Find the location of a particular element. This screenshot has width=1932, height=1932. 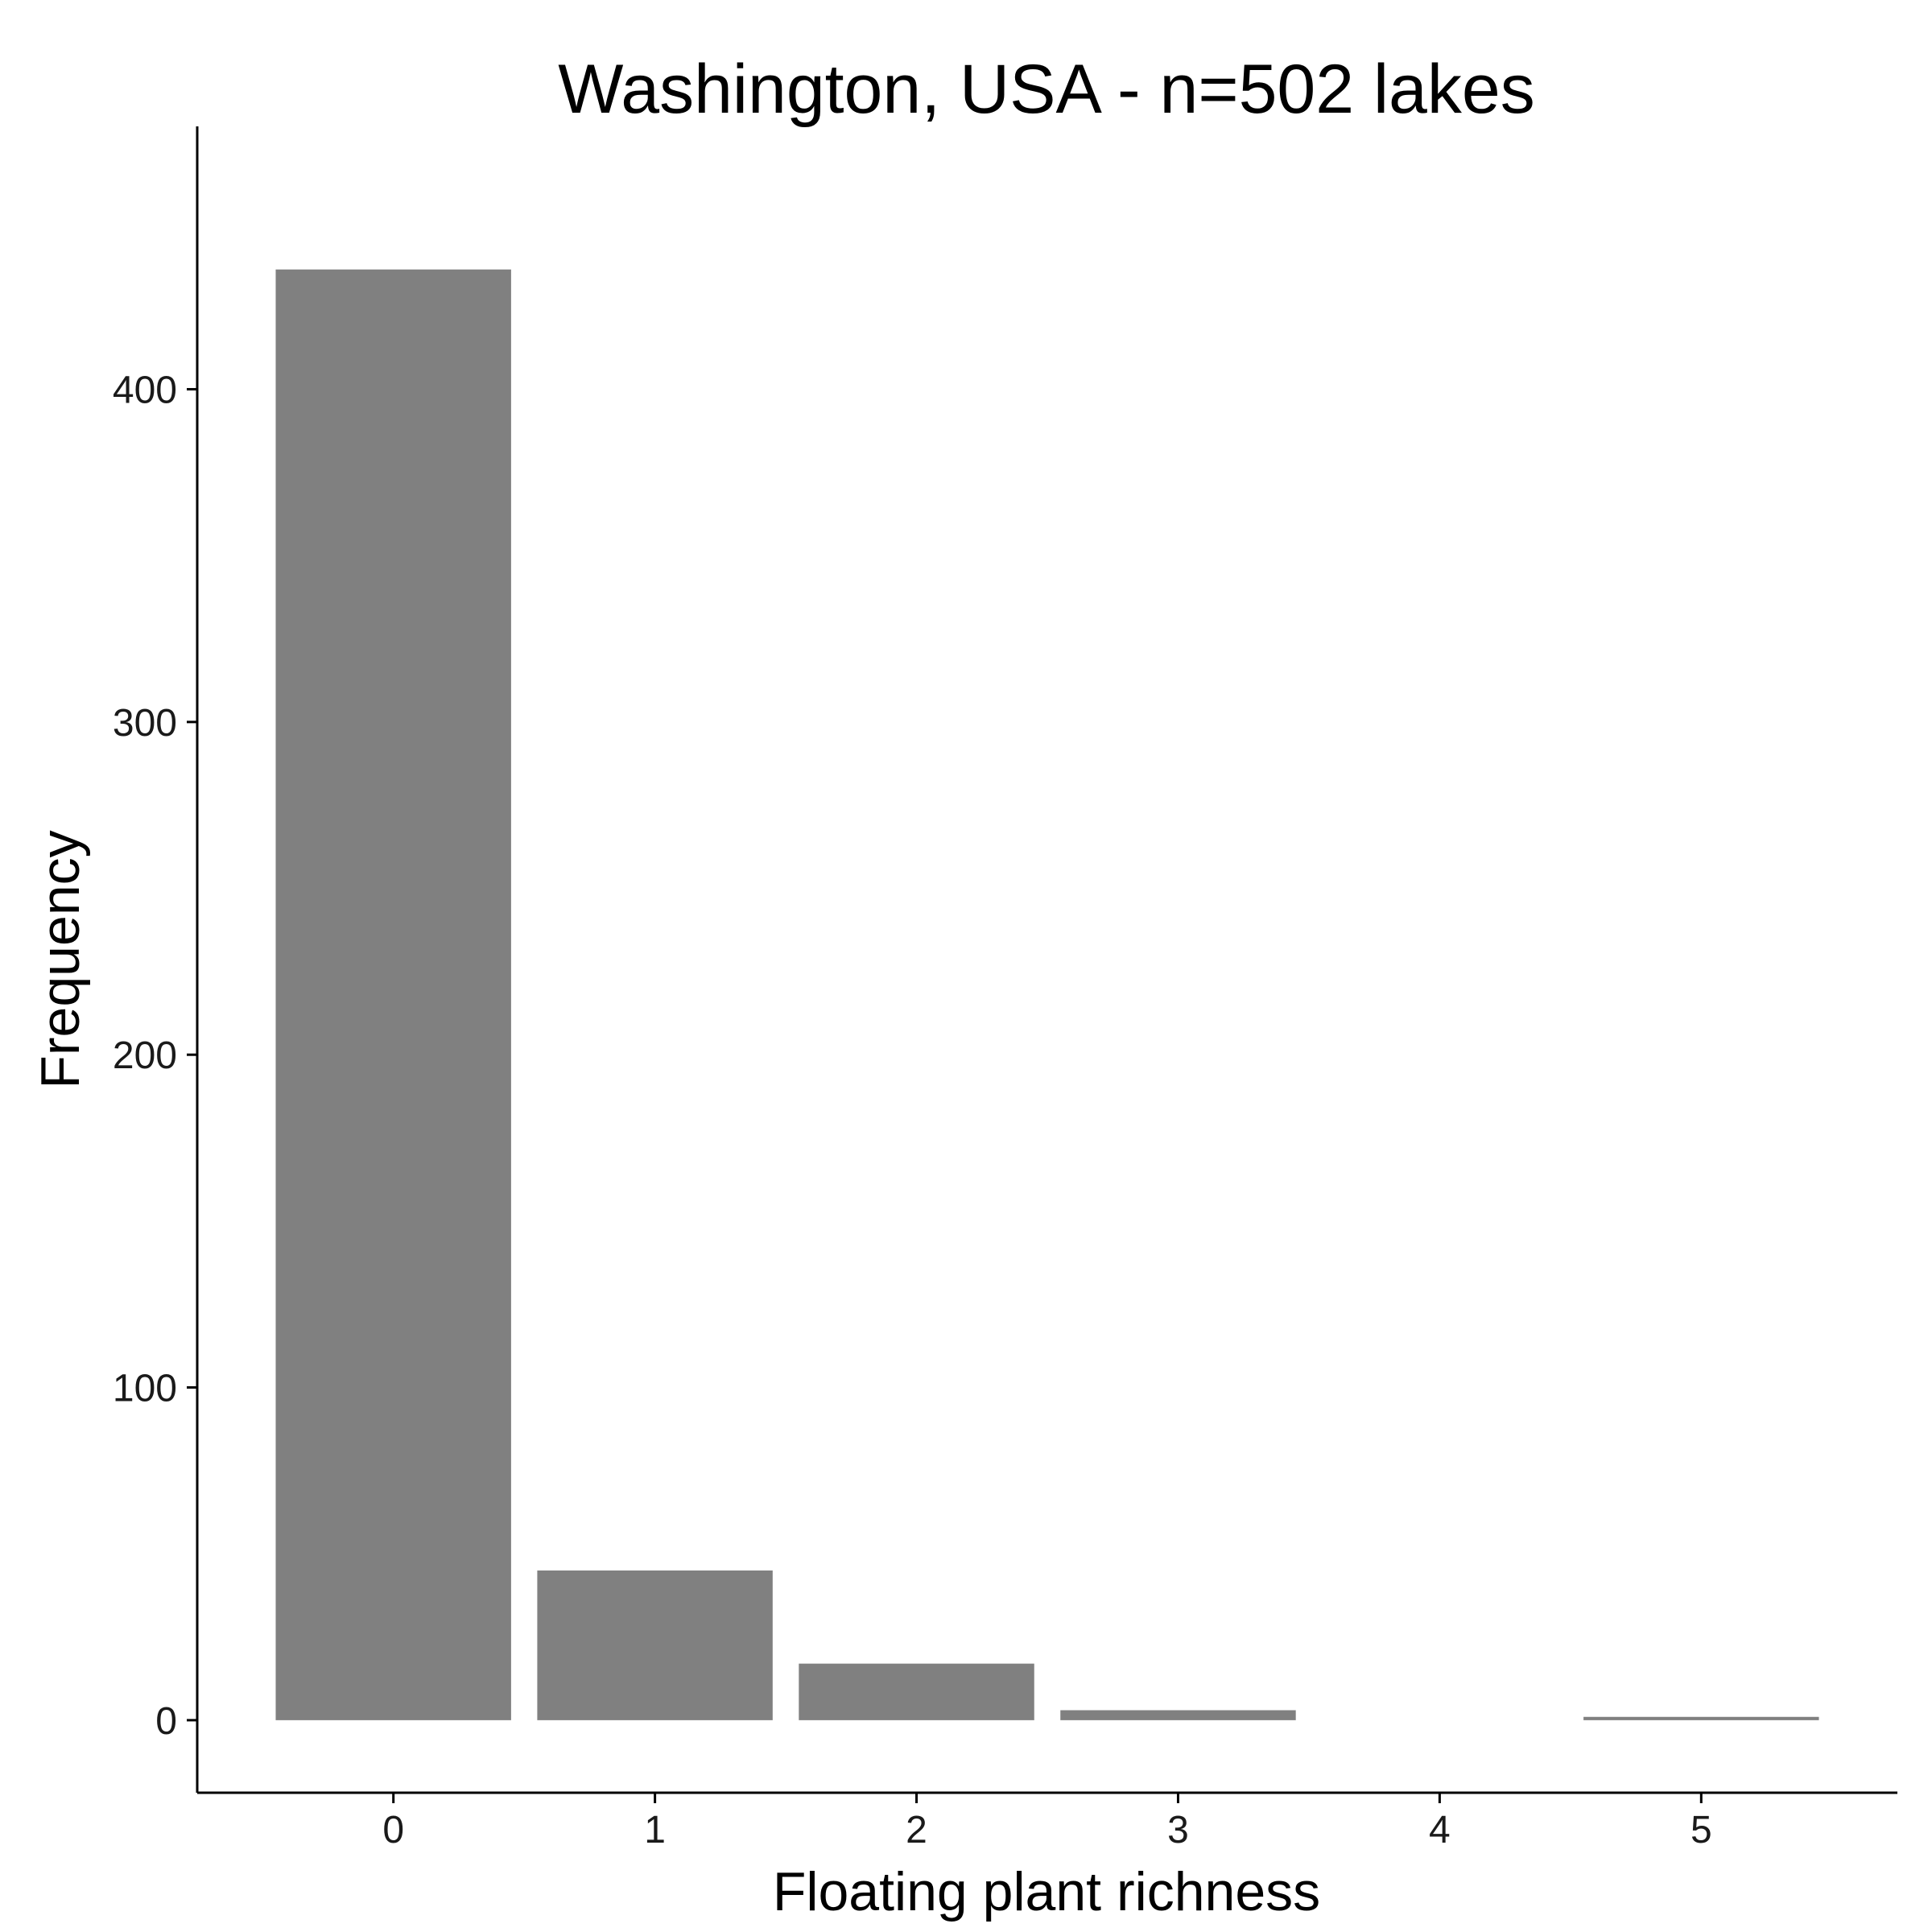

x-axis-ticks: 0 1 2 3 4 5 is located at coordinates (1047, 1822).